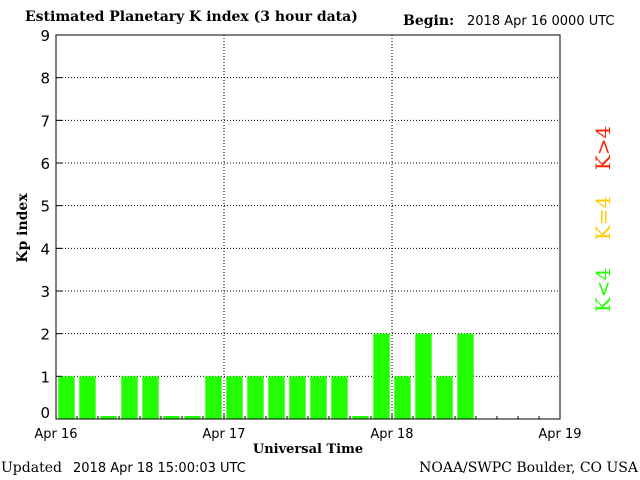 The width and height of the screenshot is (640, 480). What do you see at coordinates (45, 335) in the screenshot?
I see `y-tick-label: 2` at bounding box center [45, 335].